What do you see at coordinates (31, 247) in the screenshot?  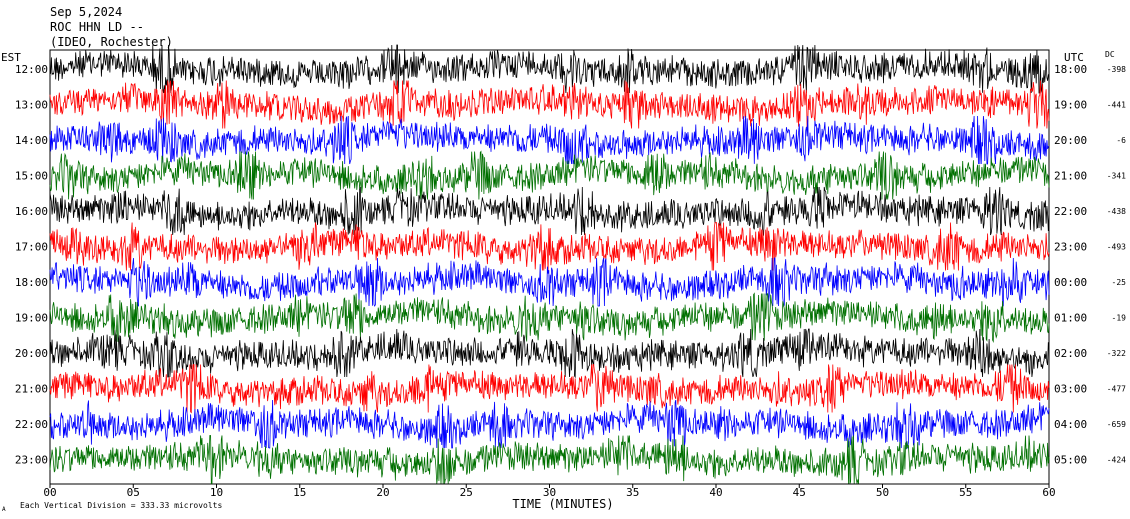 I see `est-time-label: 17:00` at bounding box center [31, 247].